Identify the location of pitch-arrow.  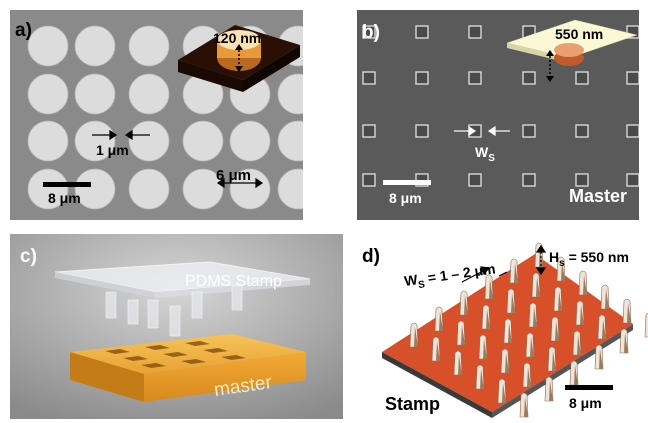
(240, 183).